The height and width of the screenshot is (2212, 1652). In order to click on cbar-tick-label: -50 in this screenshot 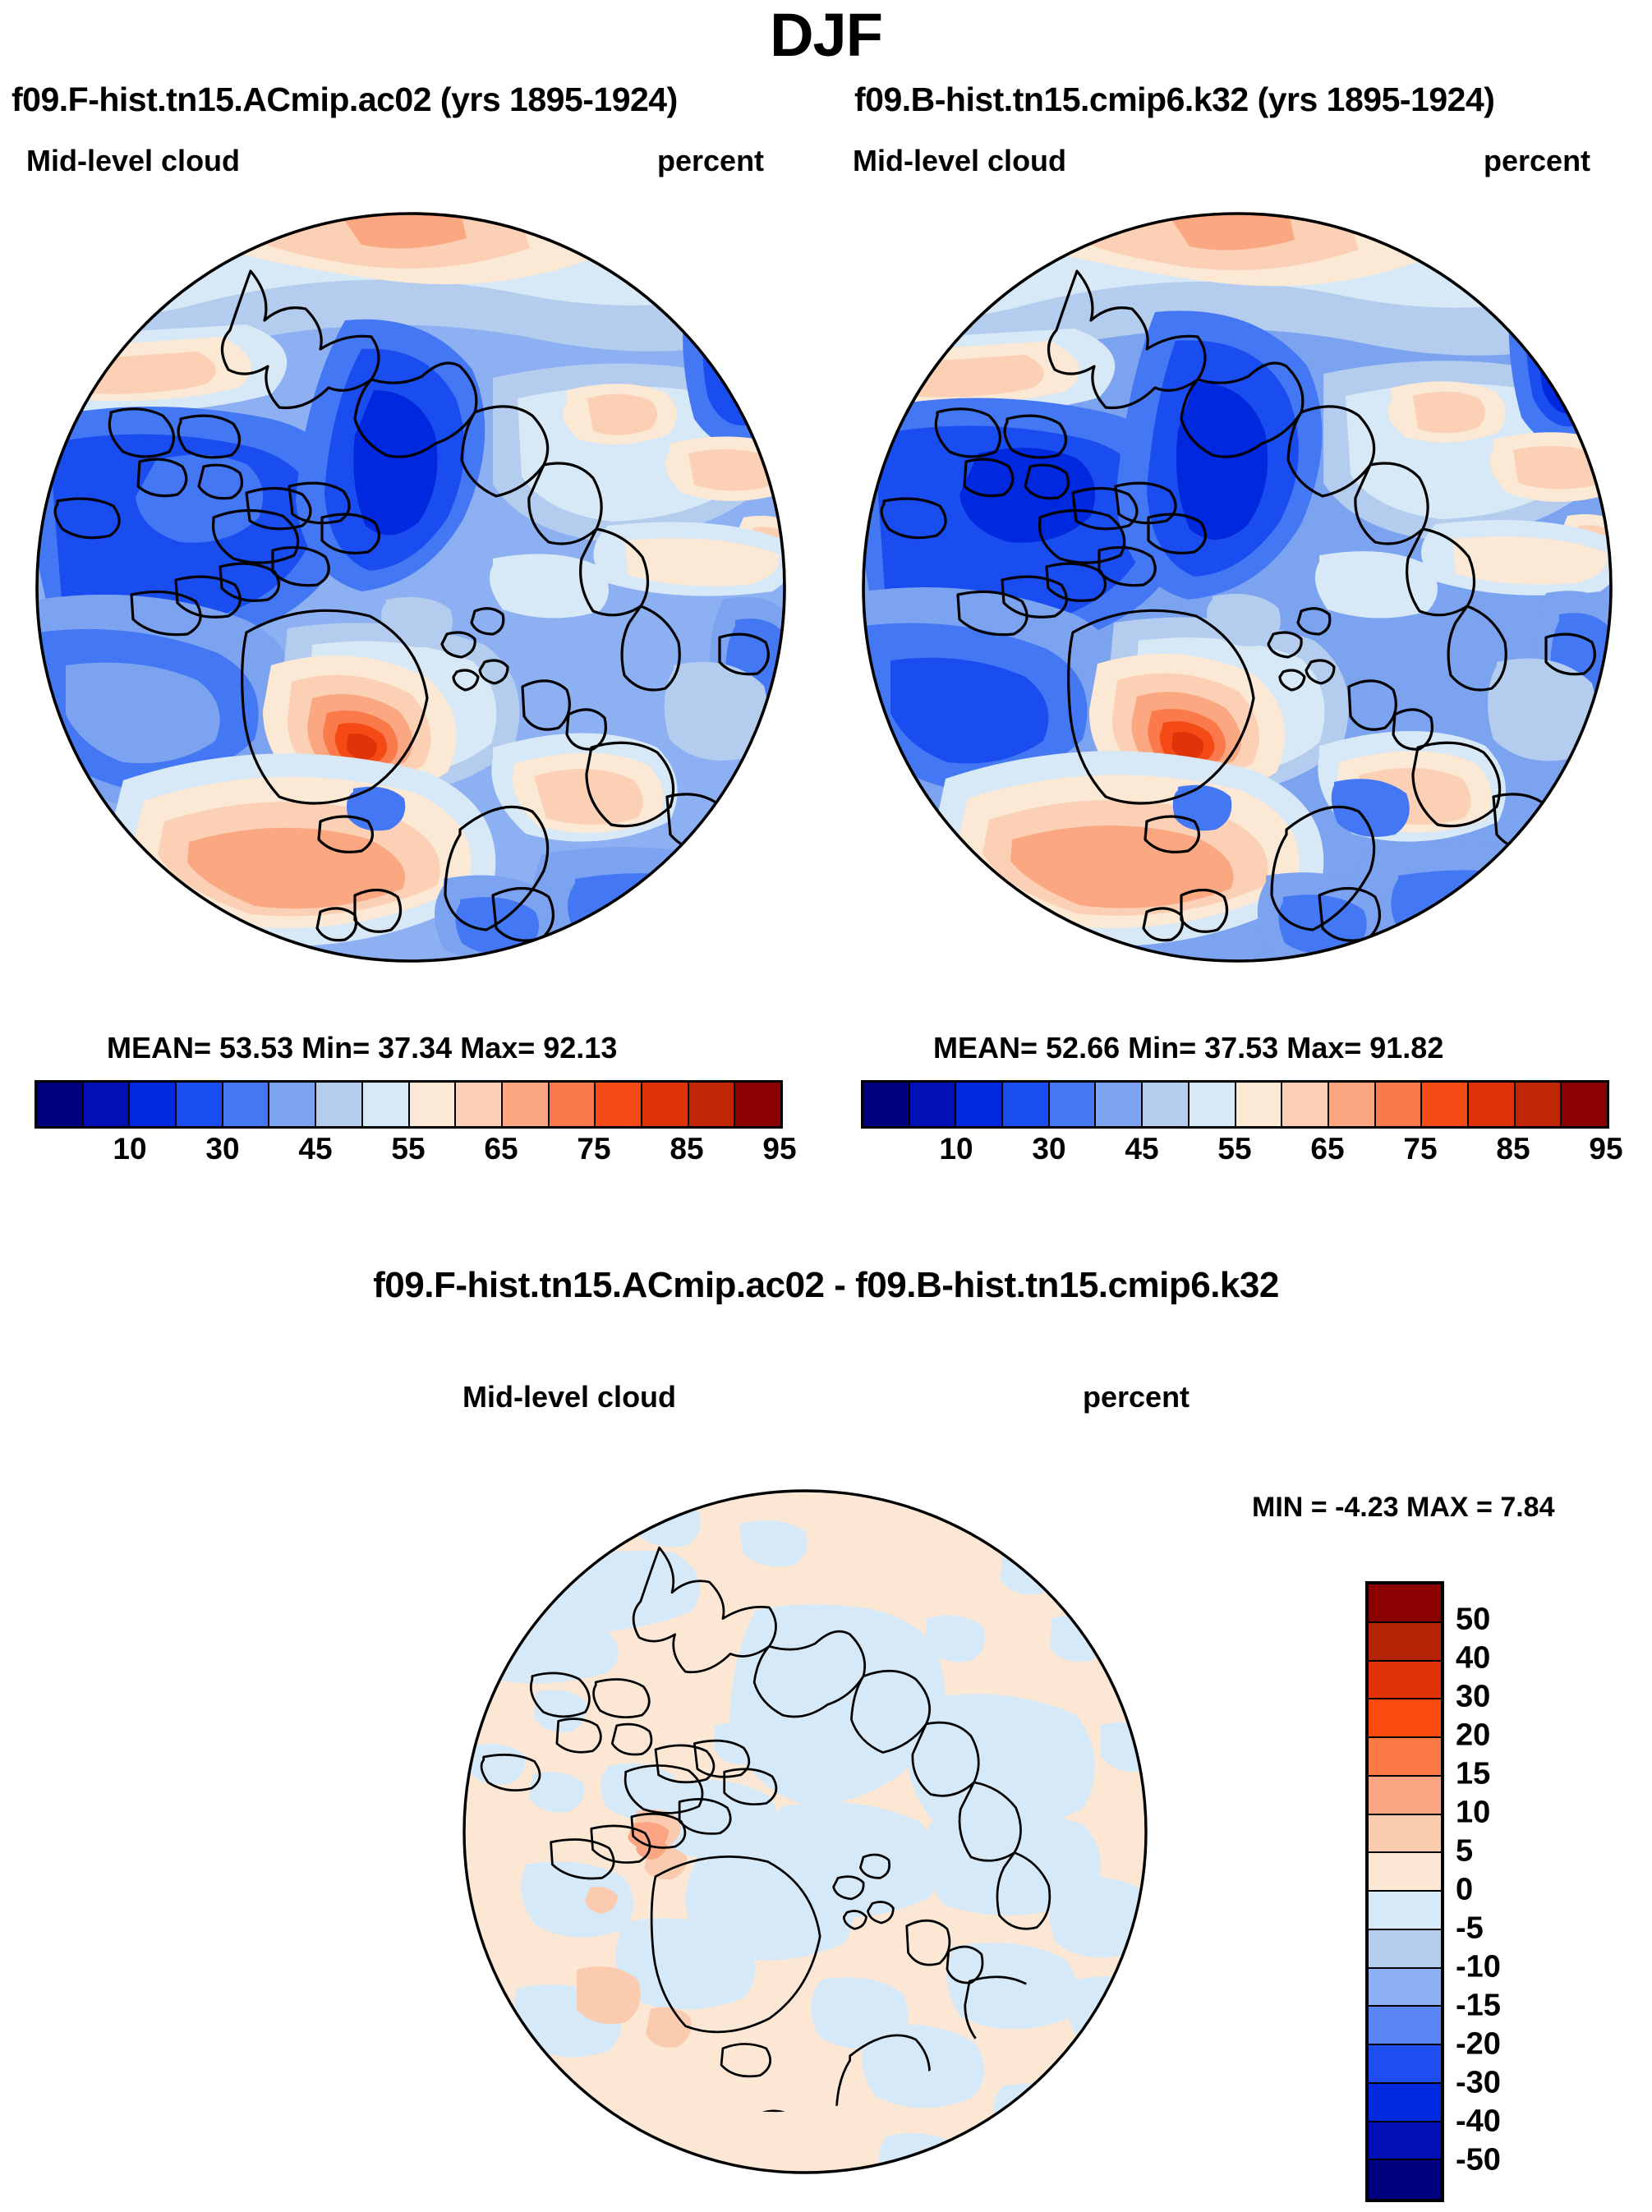, I will do `click(1478, 2160)`.